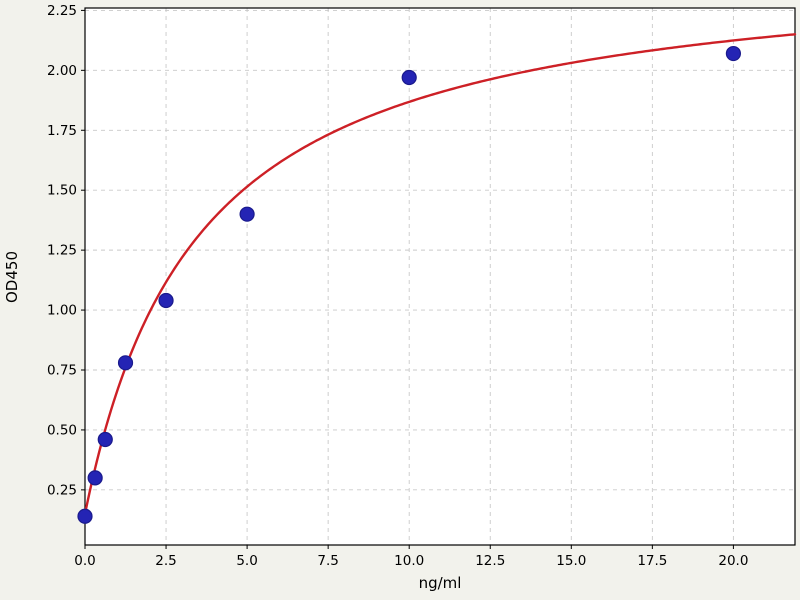 The image size is (800, 600). I want to click on y-tick-label: 0.75, so click(62, 370).